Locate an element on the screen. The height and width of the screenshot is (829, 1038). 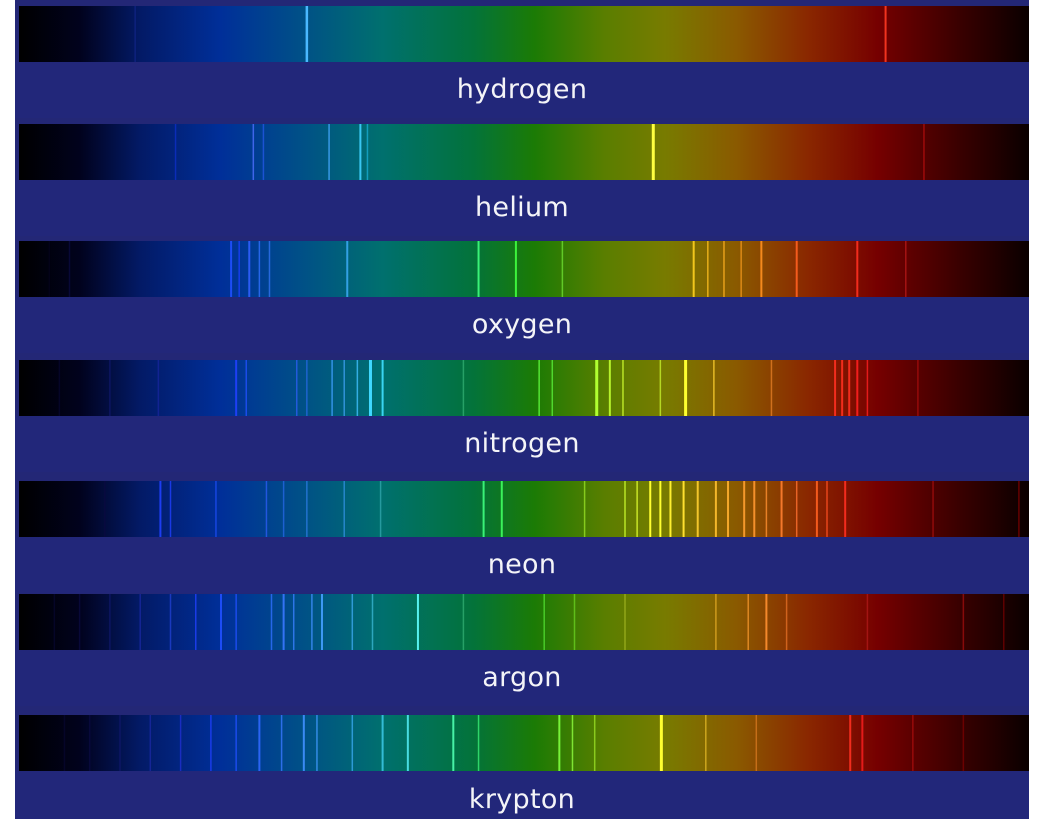
emission-spectrum-oxygen is located at coordinates (524, 269).